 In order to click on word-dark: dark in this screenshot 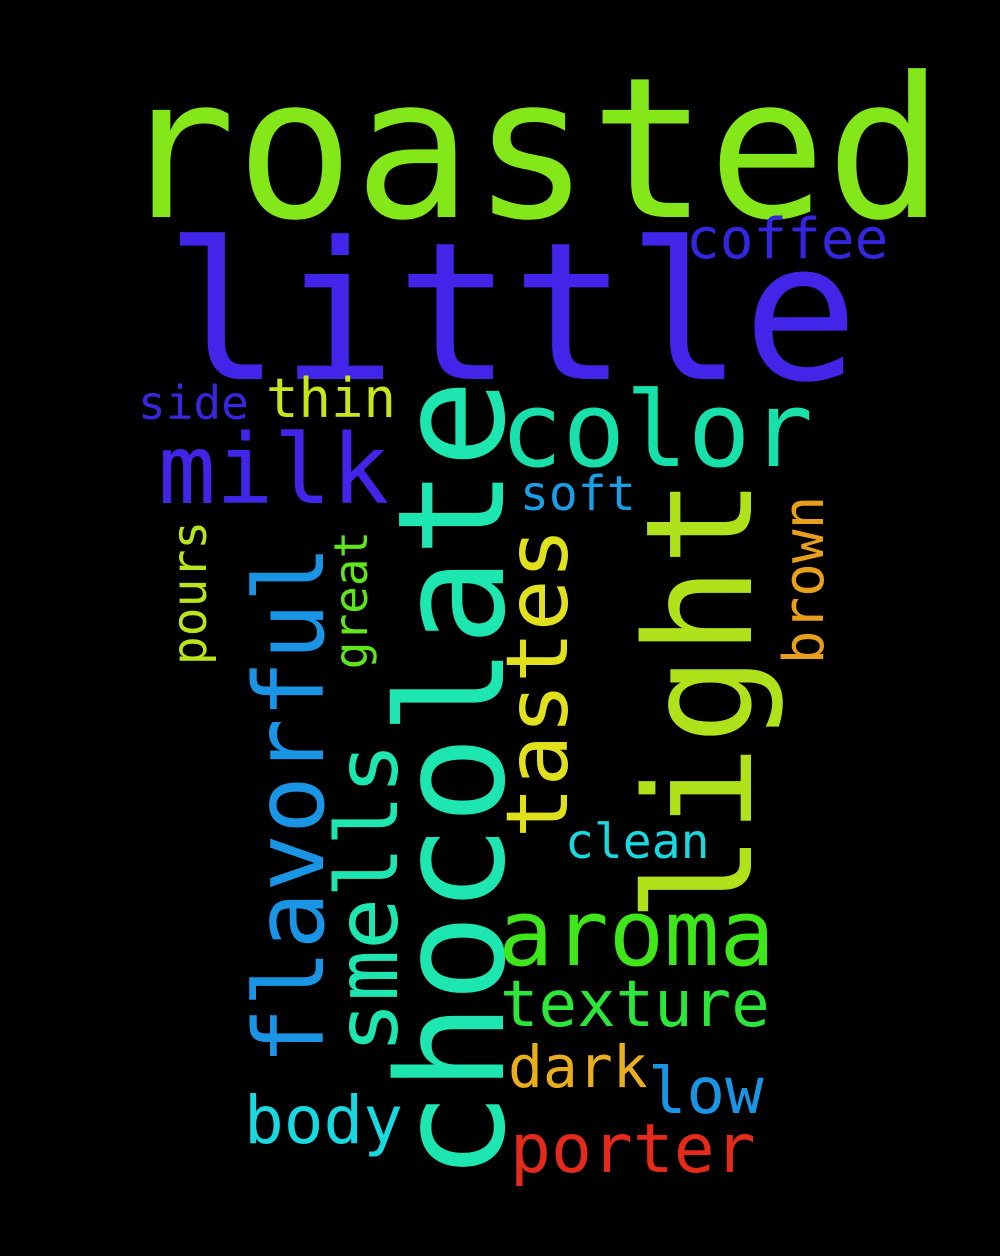, I will do `click(578, 1067)`.